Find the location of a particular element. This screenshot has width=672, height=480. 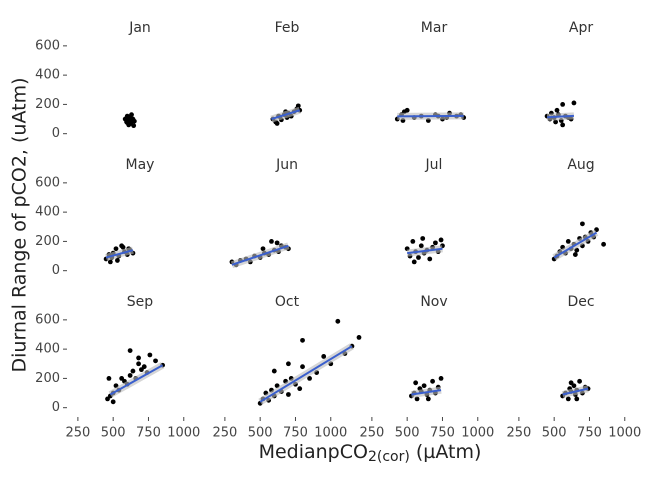

facet-title: Mar is located at coordinates (434, 28).